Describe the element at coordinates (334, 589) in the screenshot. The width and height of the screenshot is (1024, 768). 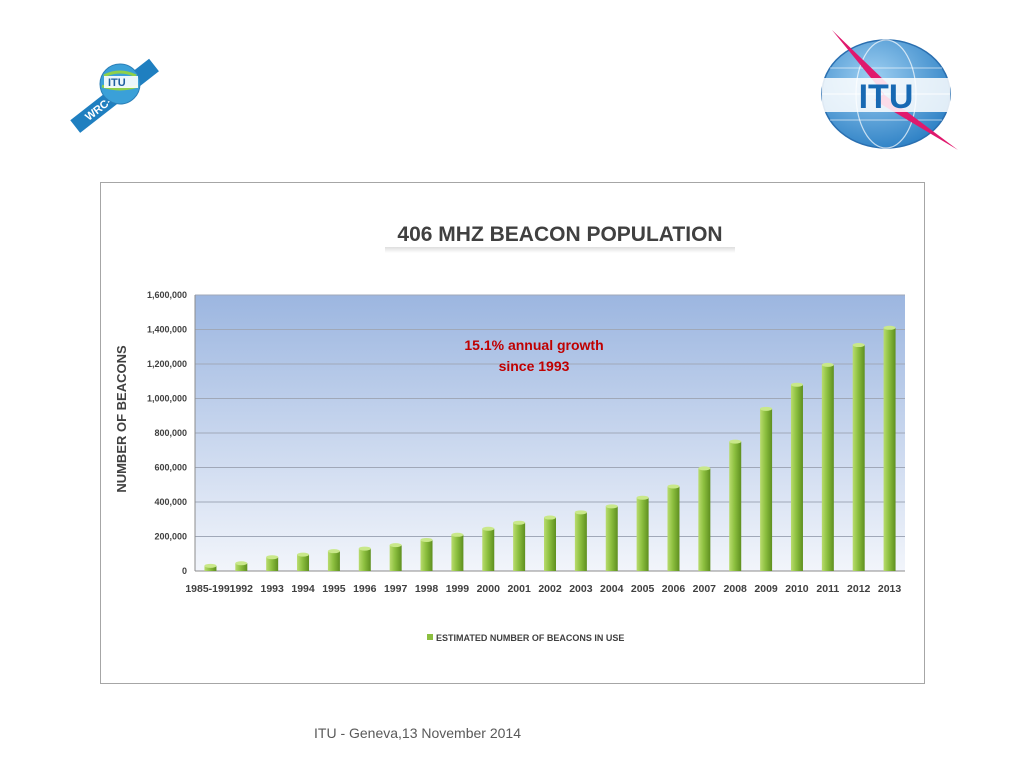
I see `x-tick-label: 1995` at that location.